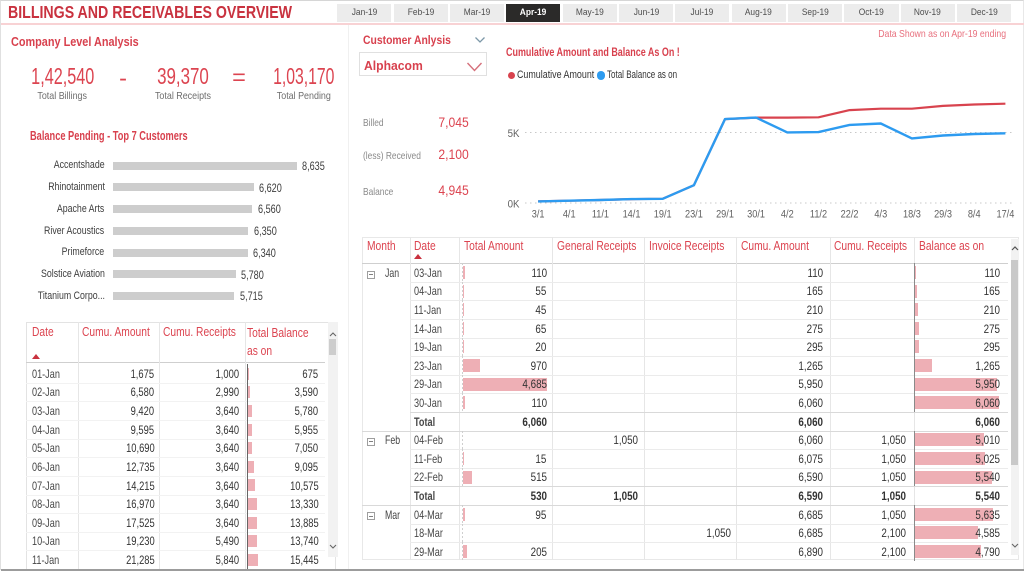  What do you see at coordinates (850, 215) in the screenshot?
I see `svg-text: 22/2` at bounding box center [850, 215].